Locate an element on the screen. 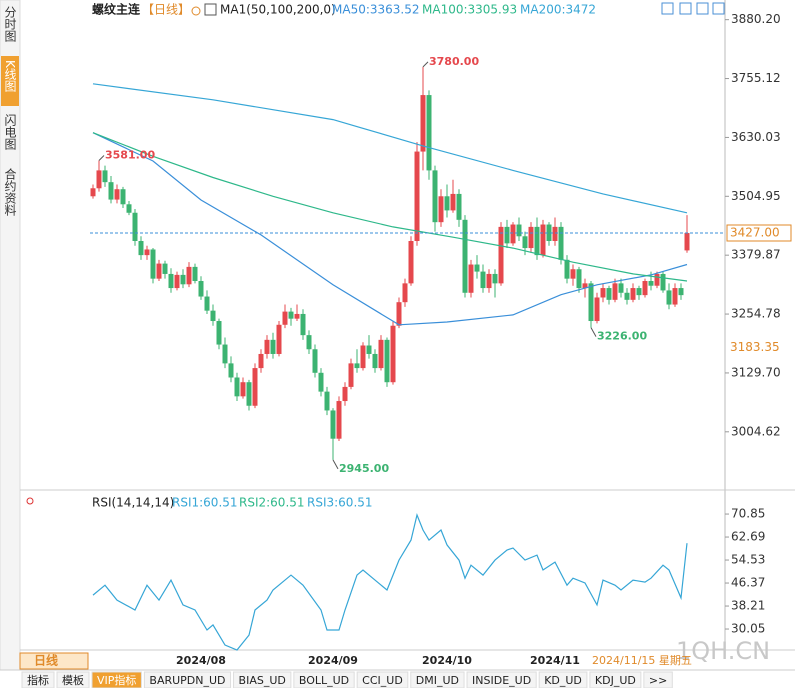 The width and height of the screenshot is (795, 688). bottom-tab: >> is located at coordinates (658, 680).